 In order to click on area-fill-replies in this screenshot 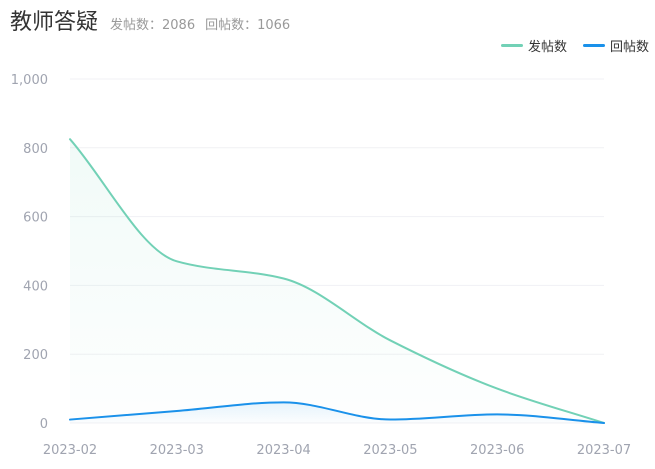, I will do `click(337, 412)`.